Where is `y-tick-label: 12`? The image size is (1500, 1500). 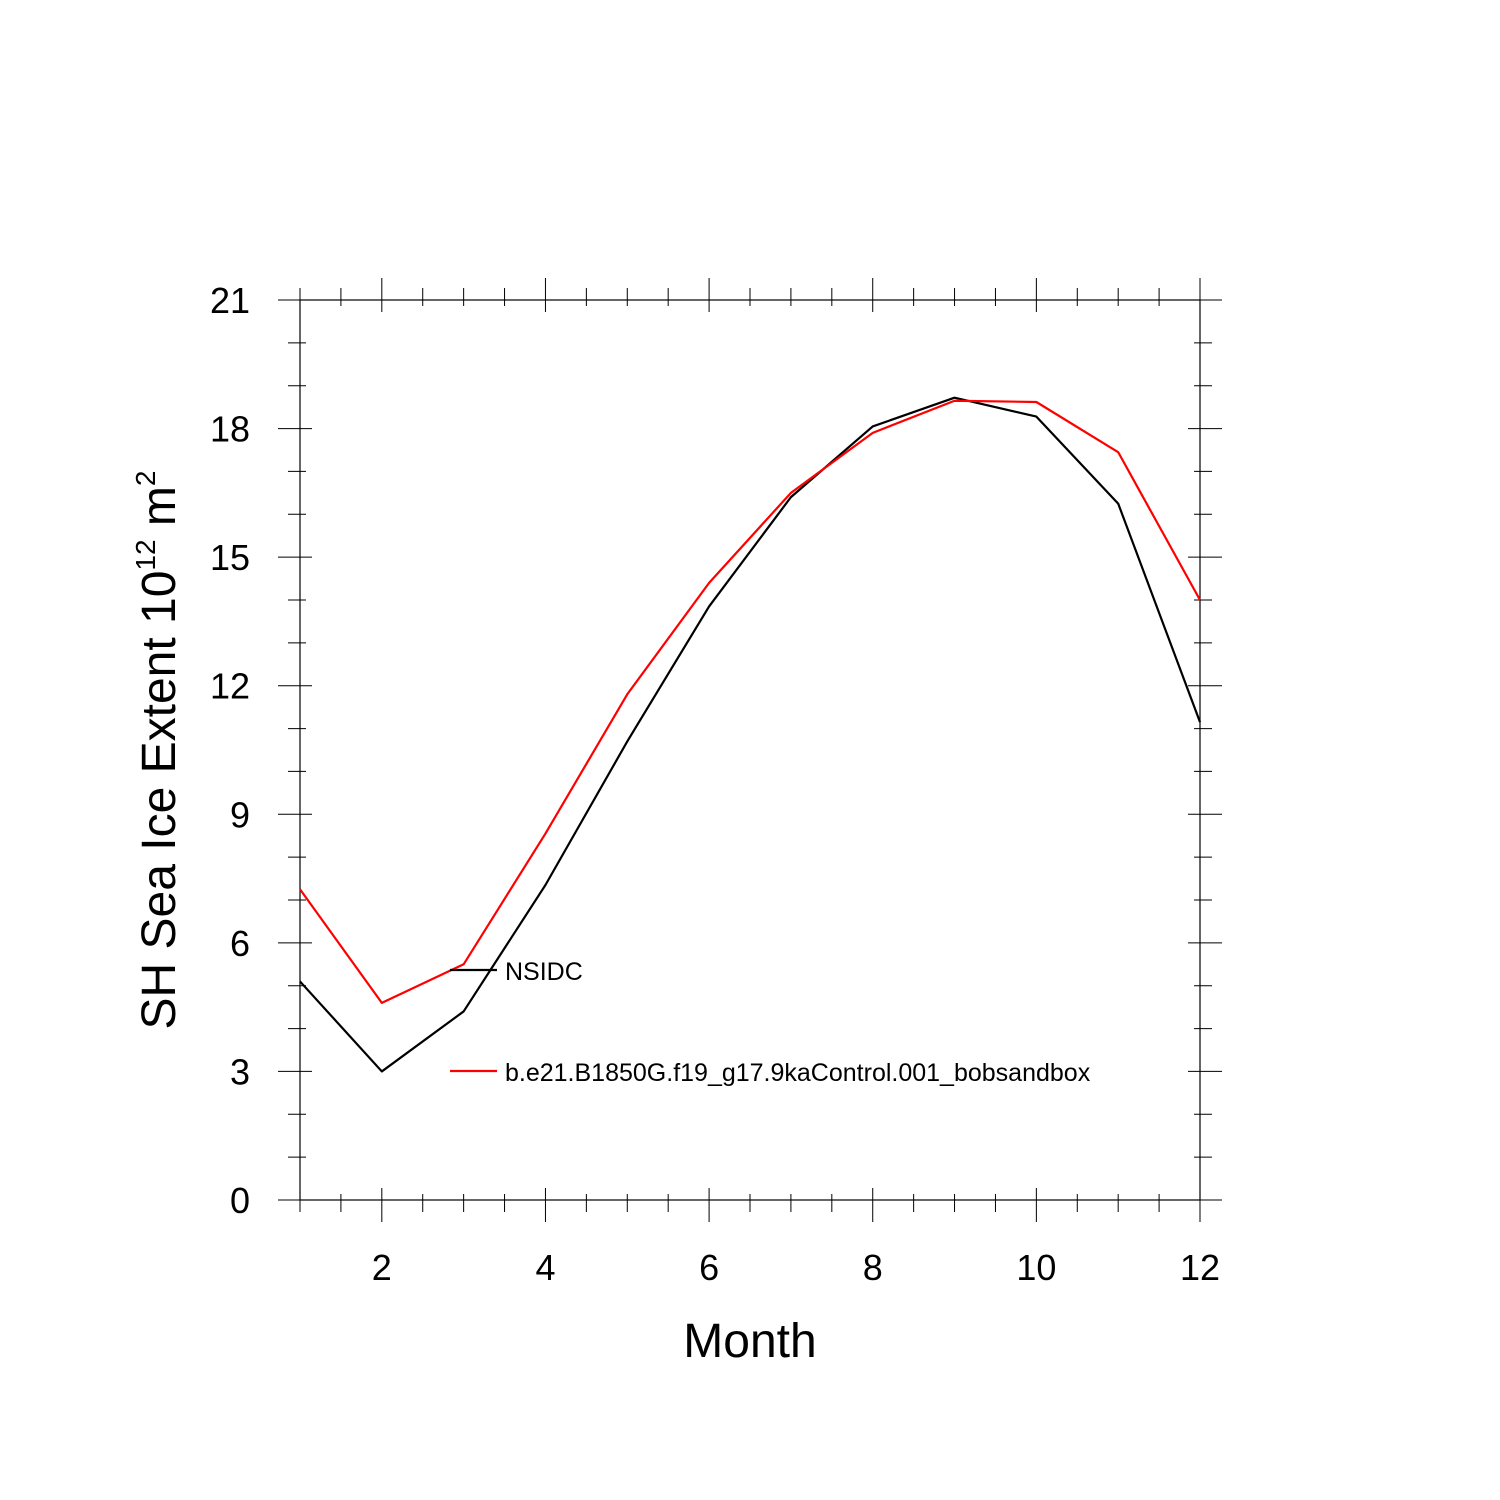
y-tick-label: 12 is located at coordinates (230, 686).